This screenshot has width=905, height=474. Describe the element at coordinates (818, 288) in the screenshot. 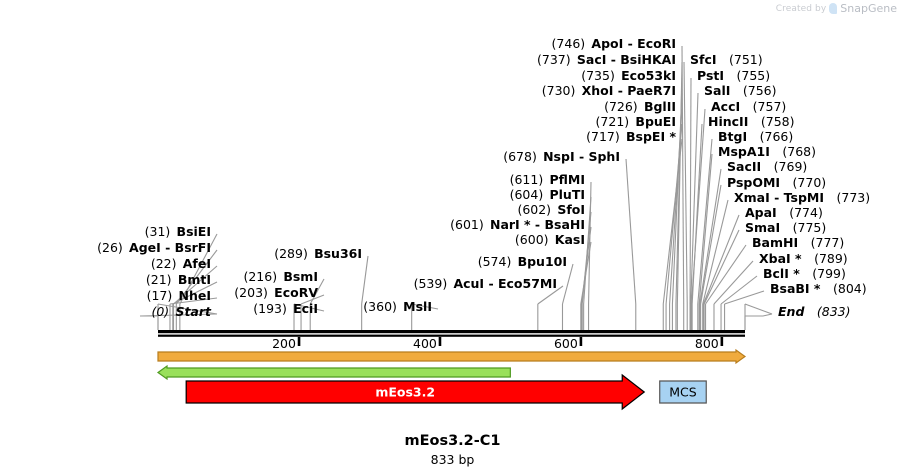

I see `enzyme-label: BsaBI * (804)` at that location.